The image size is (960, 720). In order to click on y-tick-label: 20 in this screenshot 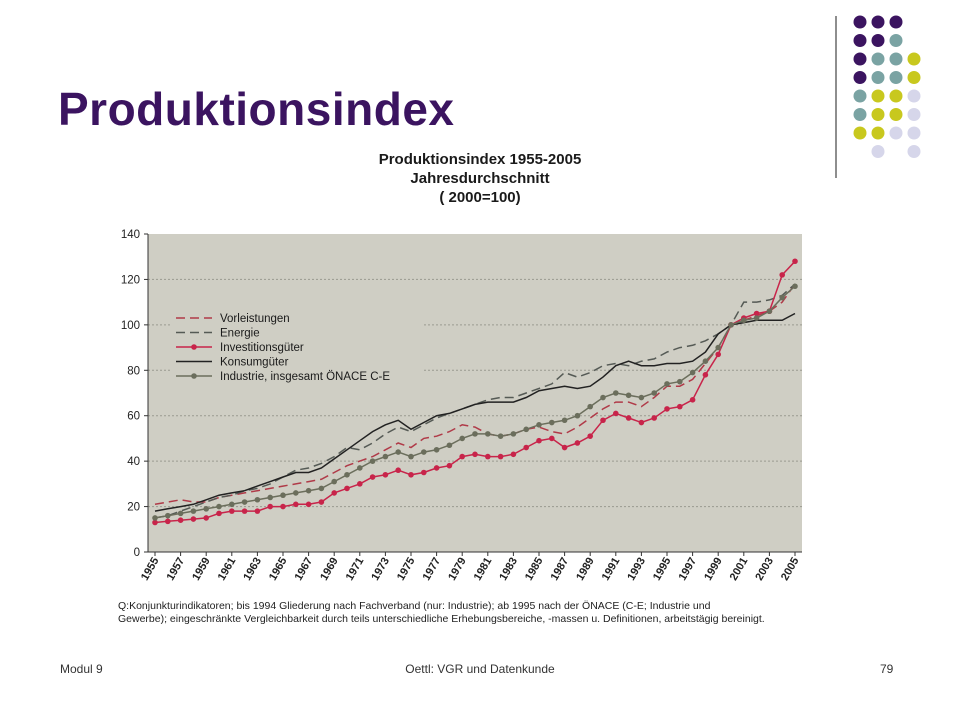, I will do `click(133, 508)`.